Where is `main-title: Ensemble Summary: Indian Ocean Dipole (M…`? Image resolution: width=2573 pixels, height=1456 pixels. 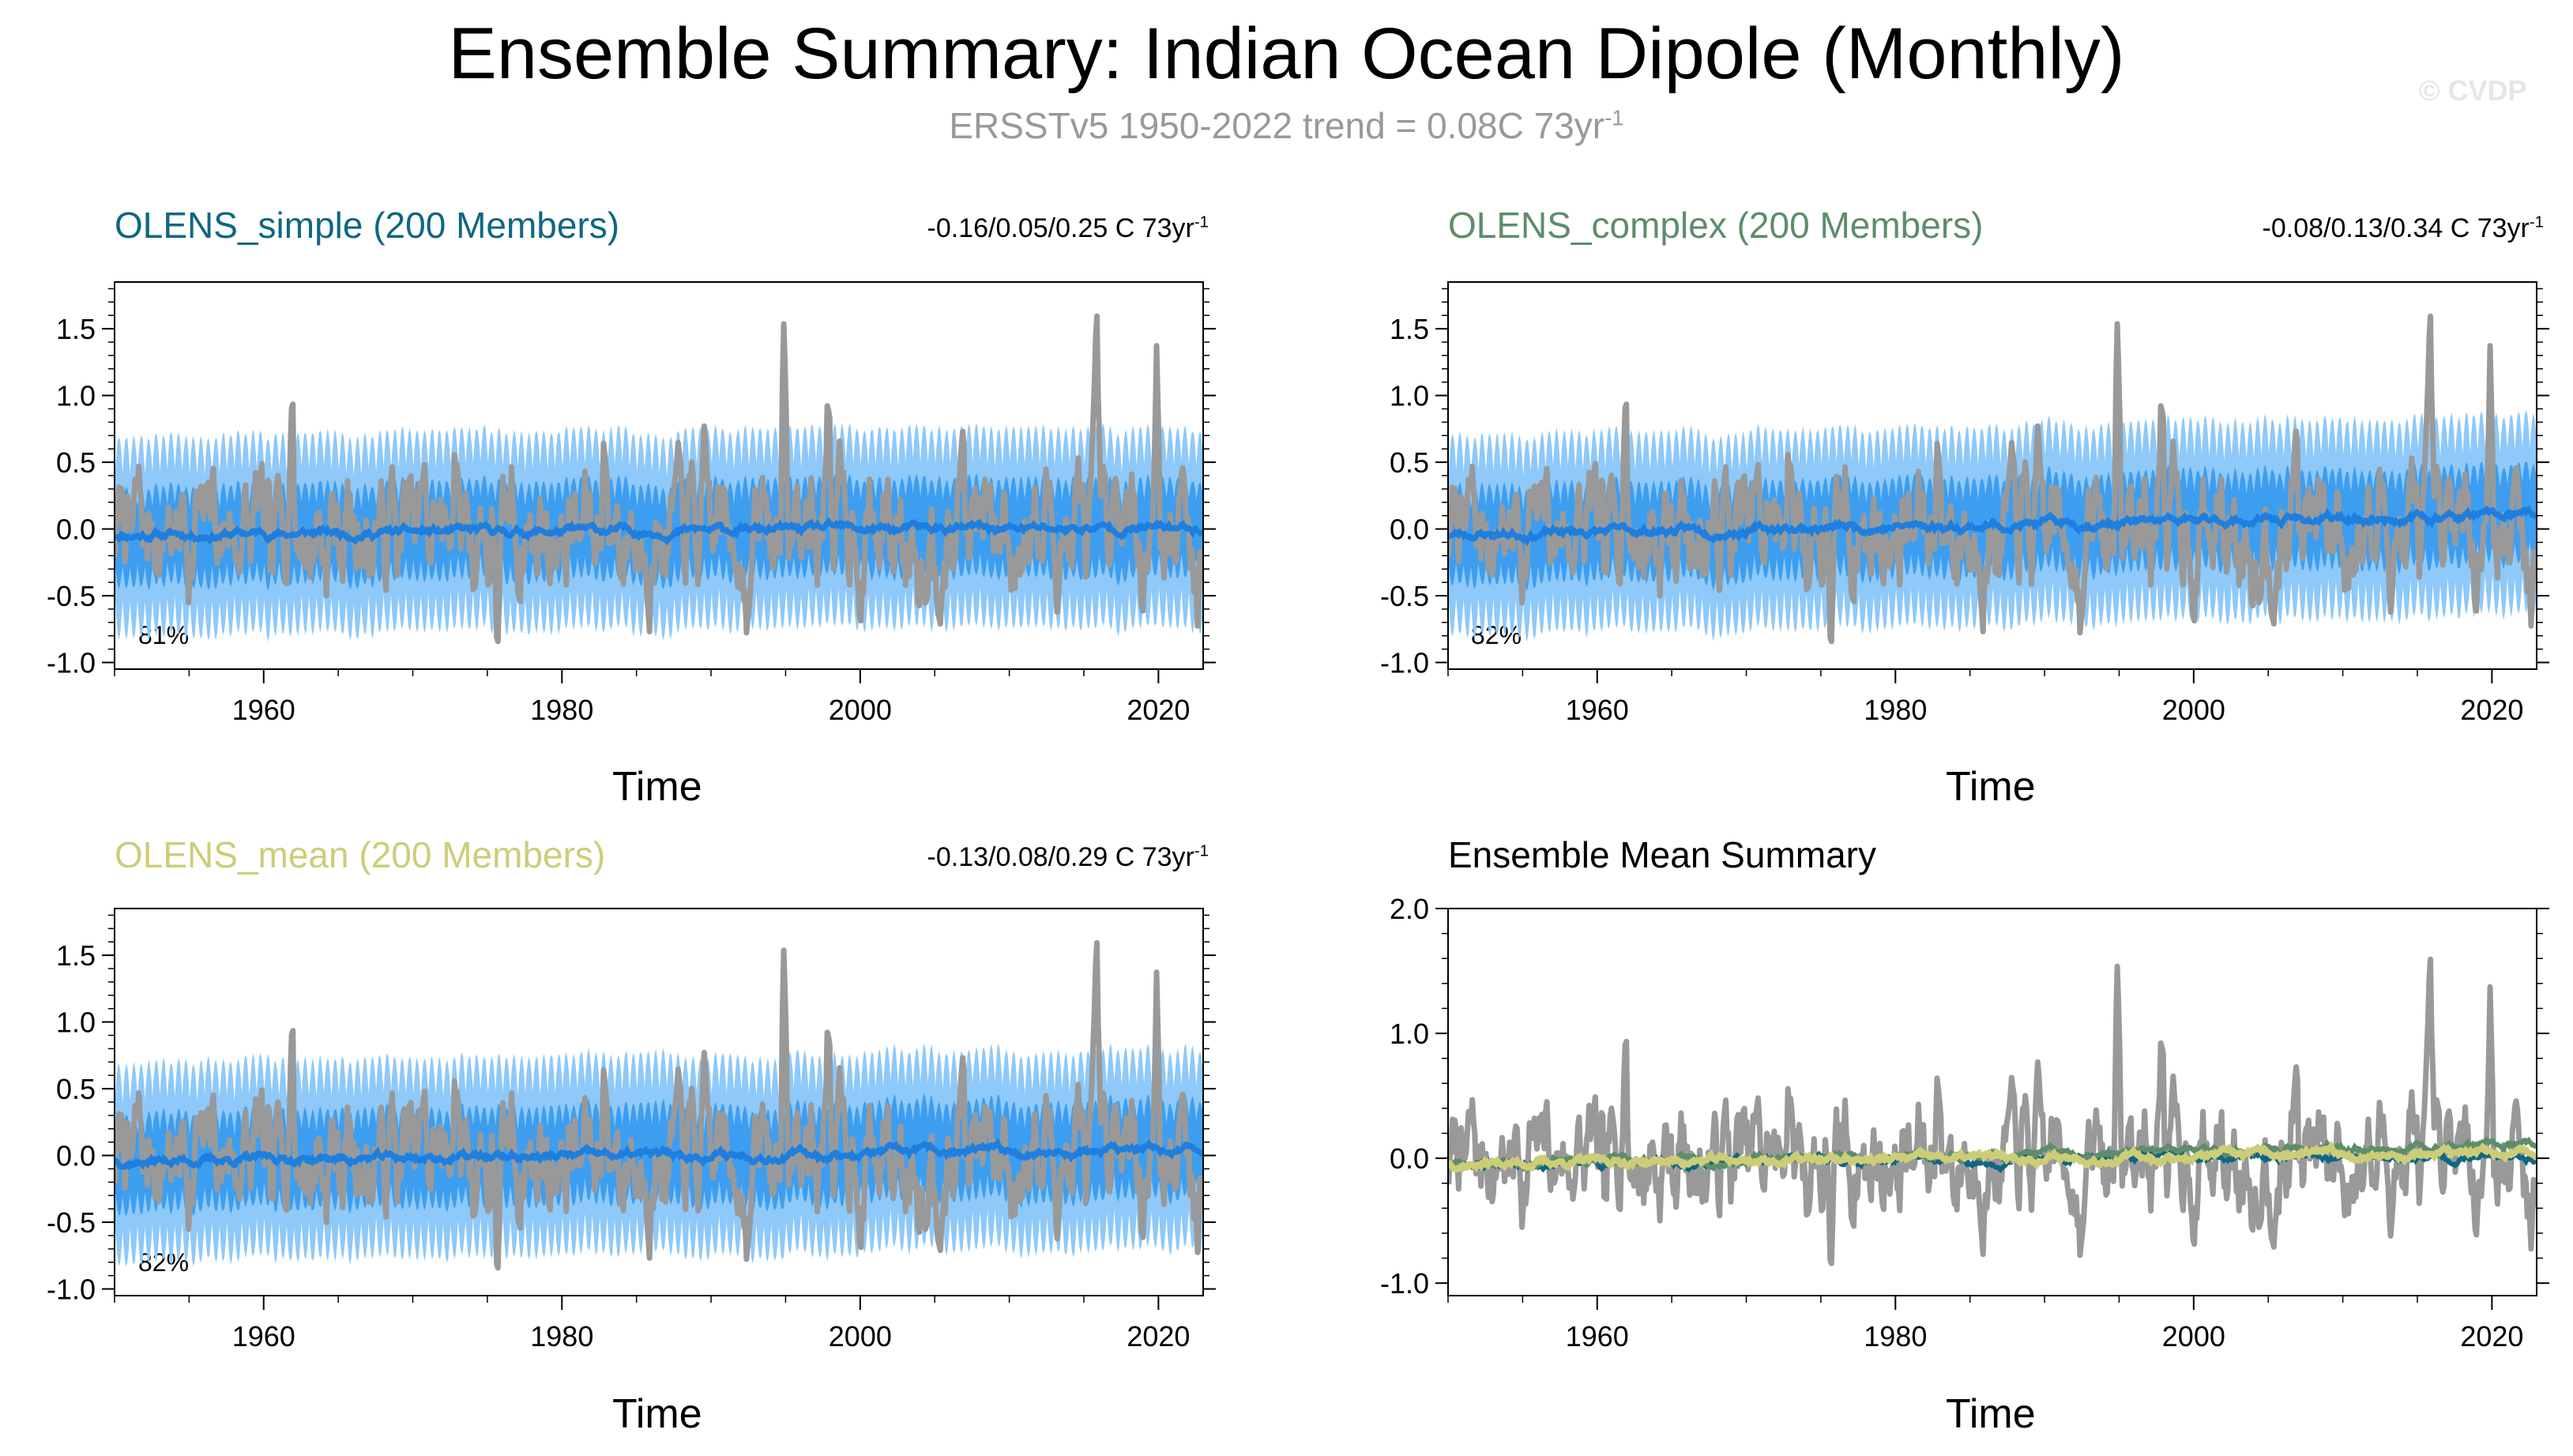 main-title: Ensemble Summary: Indian Ocean Dipole (M… is located at coordinates (1286, 53).